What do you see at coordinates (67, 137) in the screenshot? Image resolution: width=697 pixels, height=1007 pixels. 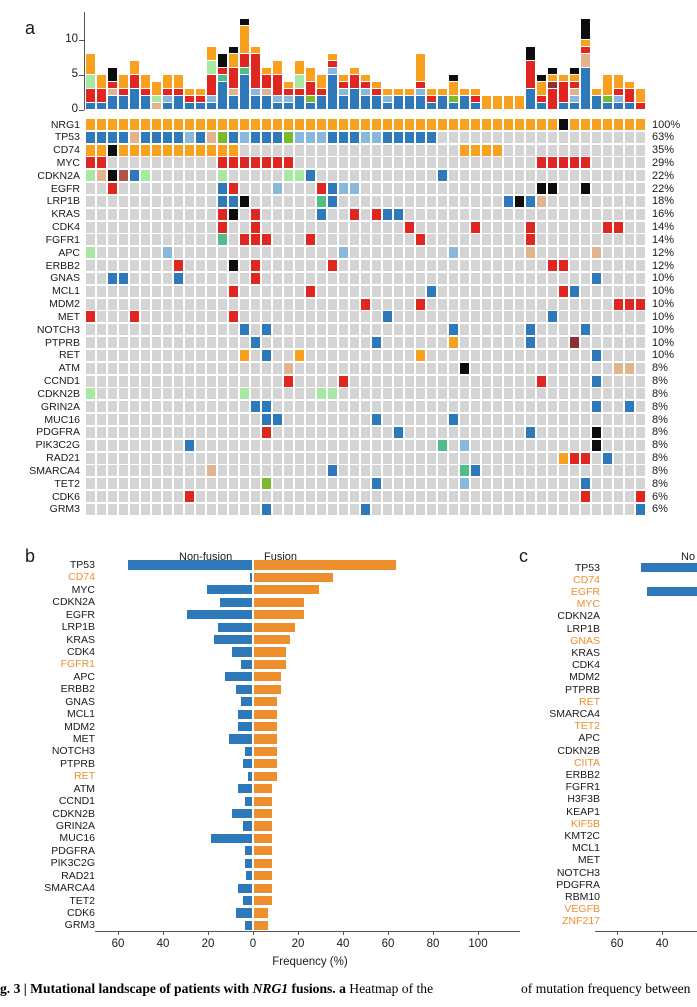 I see `gene-label: TP53` at bounding box center [67, 137].